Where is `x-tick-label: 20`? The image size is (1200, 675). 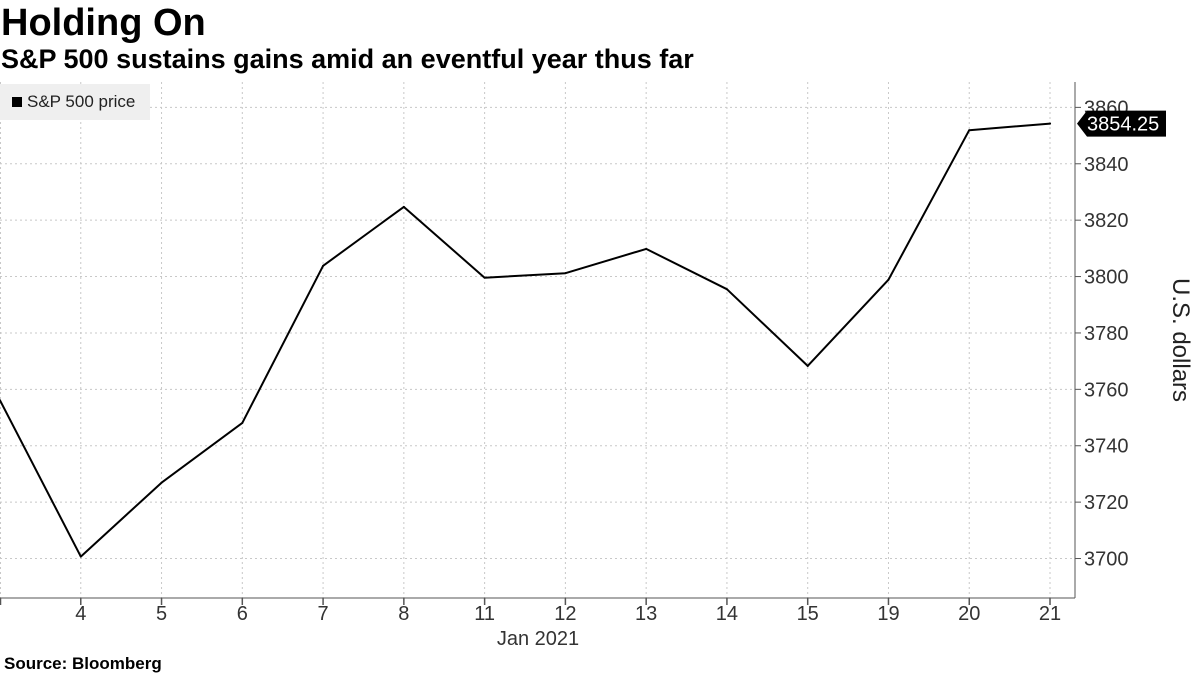
x-tick-label: 20 is located at coordinates (969, 614).